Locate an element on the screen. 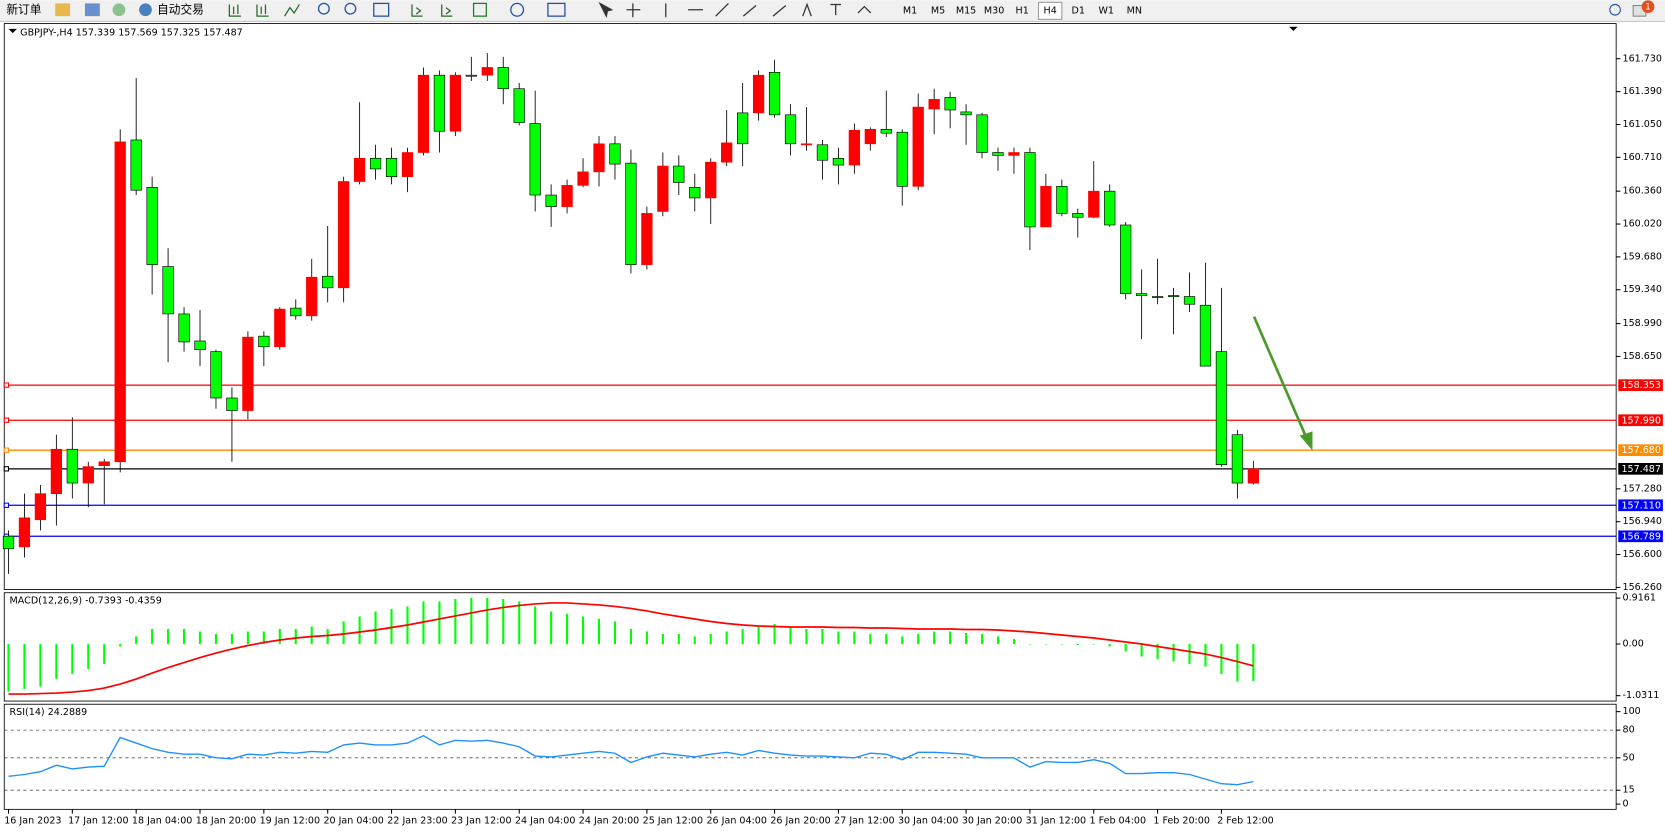  timeframe-button: M1 is located at coordinates (910, 10).